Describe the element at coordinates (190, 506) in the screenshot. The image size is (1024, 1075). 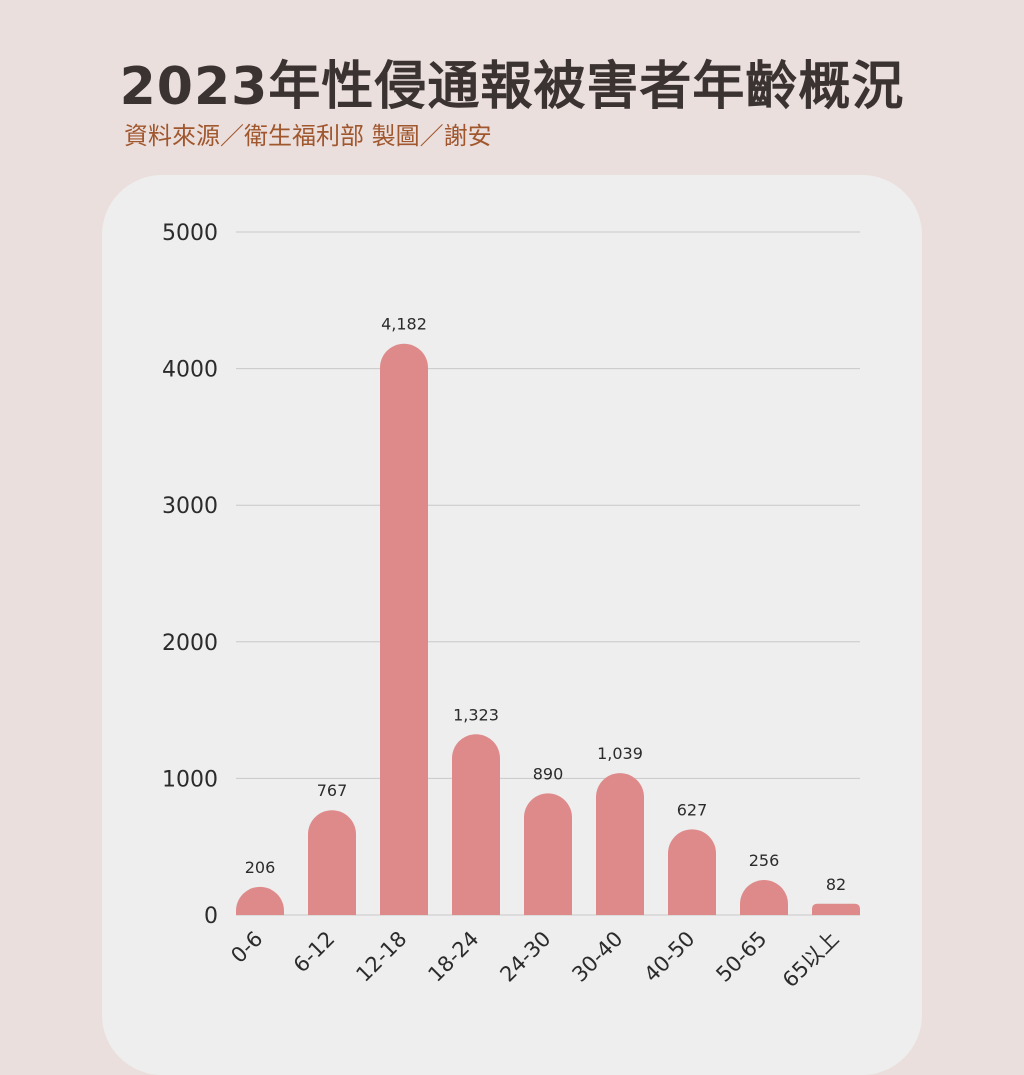
I see `y-tick-label: 3000` at that location.